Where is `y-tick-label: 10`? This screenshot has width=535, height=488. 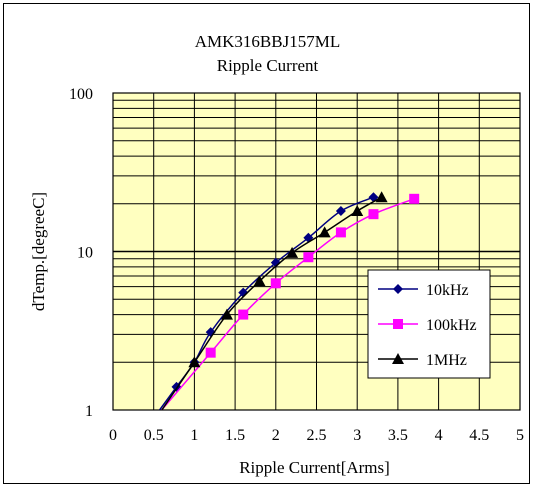
y-tick-label: 10 is located at coordinates (85, 253).